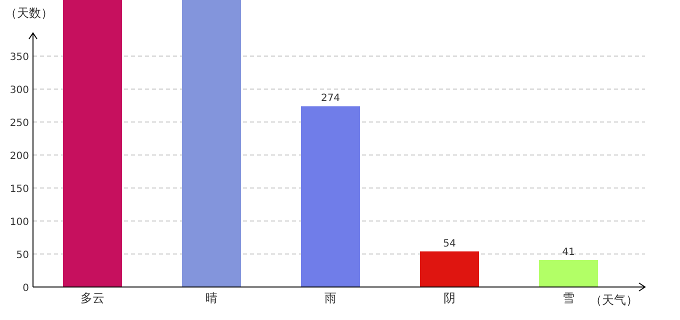 This screenshot has width=680, height=320. I want to click on y-tick-label: 250, so click(19, 124).